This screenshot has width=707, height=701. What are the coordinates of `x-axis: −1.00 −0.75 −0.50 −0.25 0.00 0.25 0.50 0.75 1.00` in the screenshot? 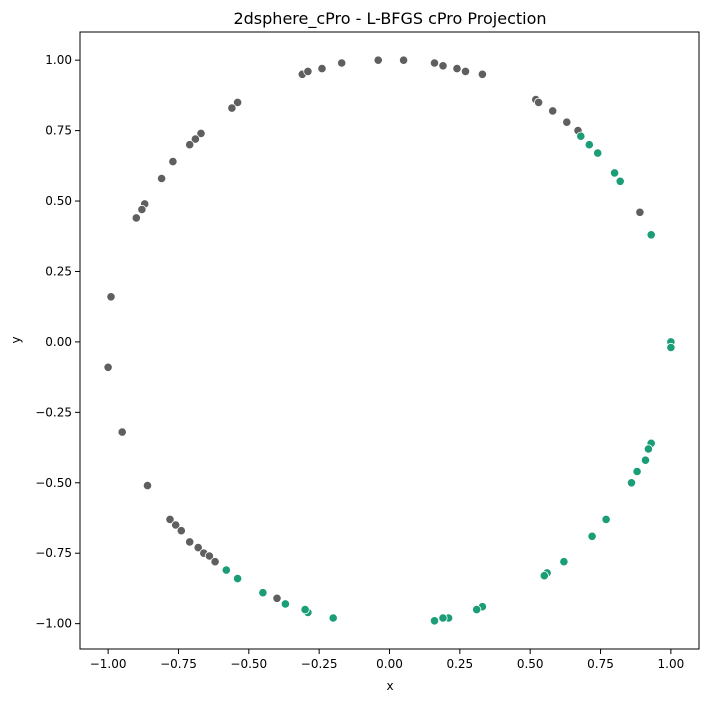 It's located at (387, 660).